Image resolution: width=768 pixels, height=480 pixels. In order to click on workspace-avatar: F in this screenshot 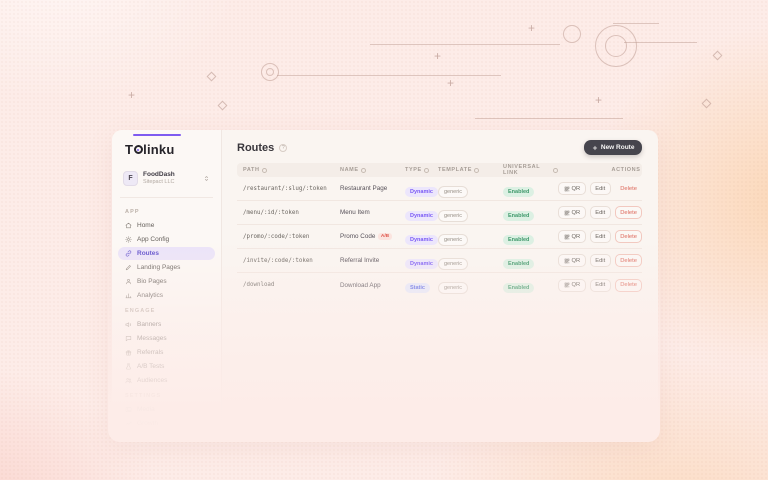, I will do `click(130, 178)`.